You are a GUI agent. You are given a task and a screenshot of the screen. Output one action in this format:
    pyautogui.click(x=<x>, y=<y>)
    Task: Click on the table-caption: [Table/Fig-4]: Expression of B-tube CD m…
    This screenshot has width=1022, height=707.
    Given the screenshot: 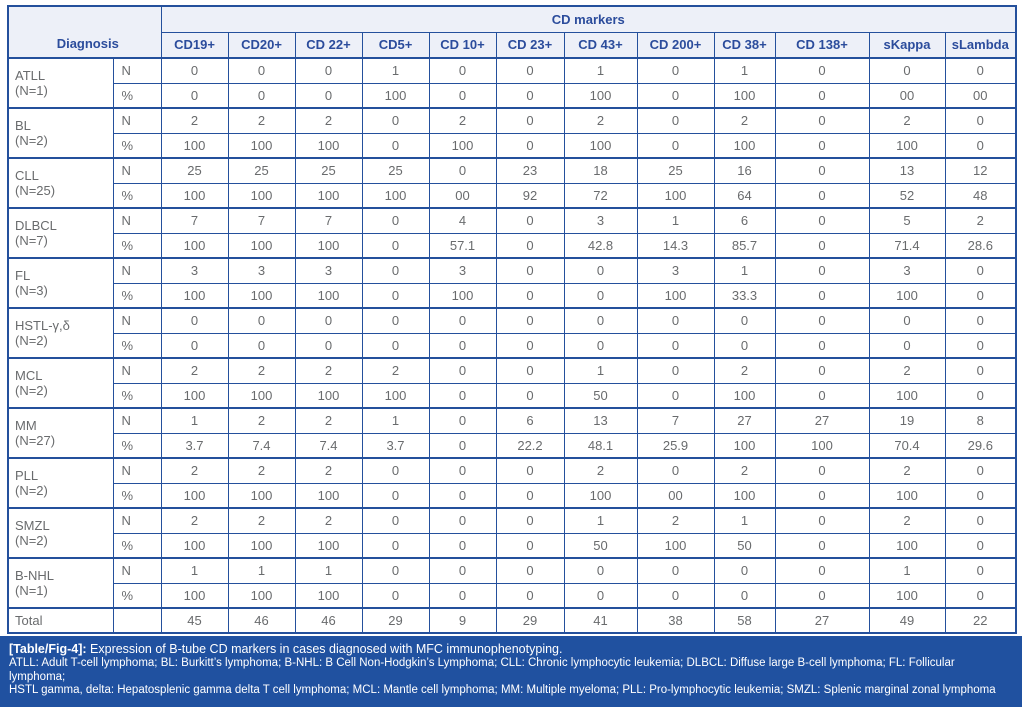 What is the action you would take?
    pyautogui.click(x=511, y=671)
    